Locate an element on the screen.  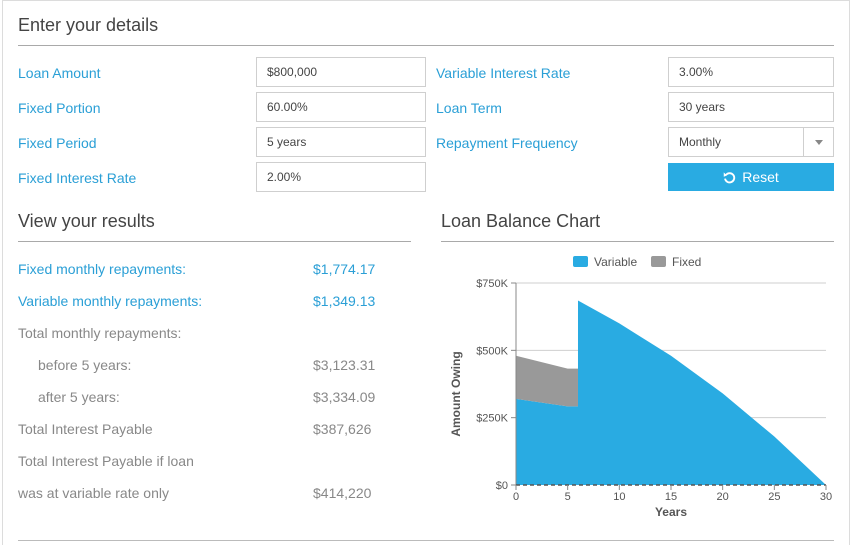
bottom-divider is located at coordinates (426, 540).